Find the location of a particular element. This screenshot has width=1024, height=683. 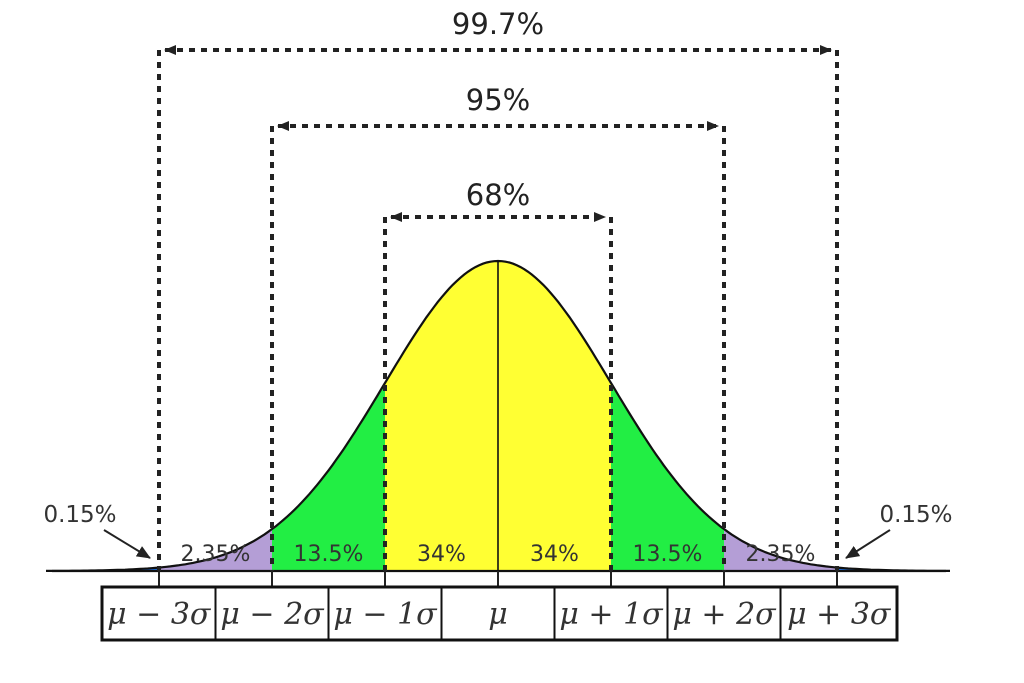

range-label-0: 99.7% is located at coordinates (498, 24).